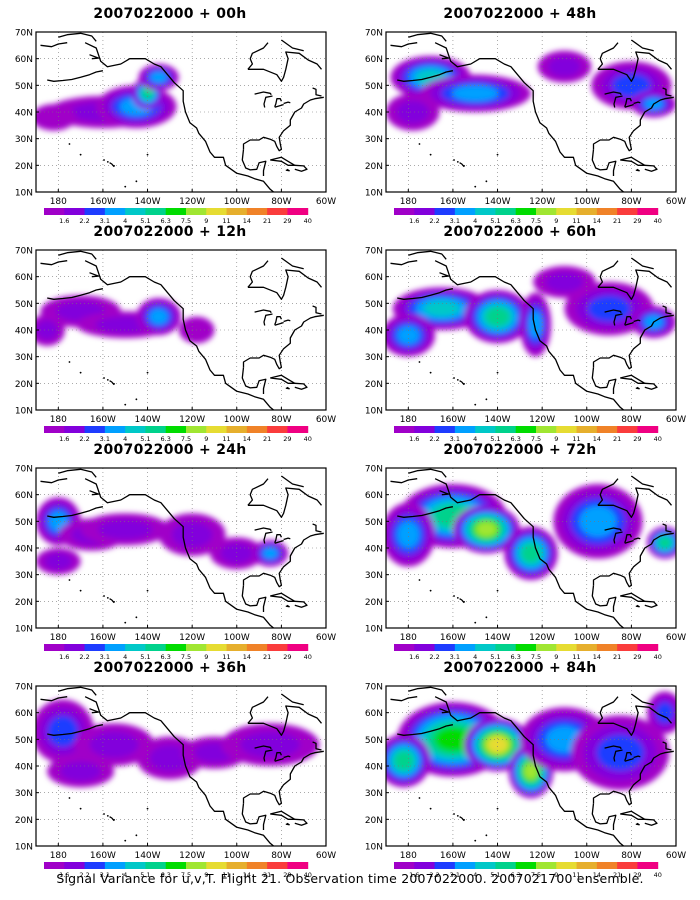 The height and width of the screenshot is (900, 700). What do you see at coordinates (24, 603) in the screenshot?
I see `y-tick-label: 20N` at bounding box center [24, 603].